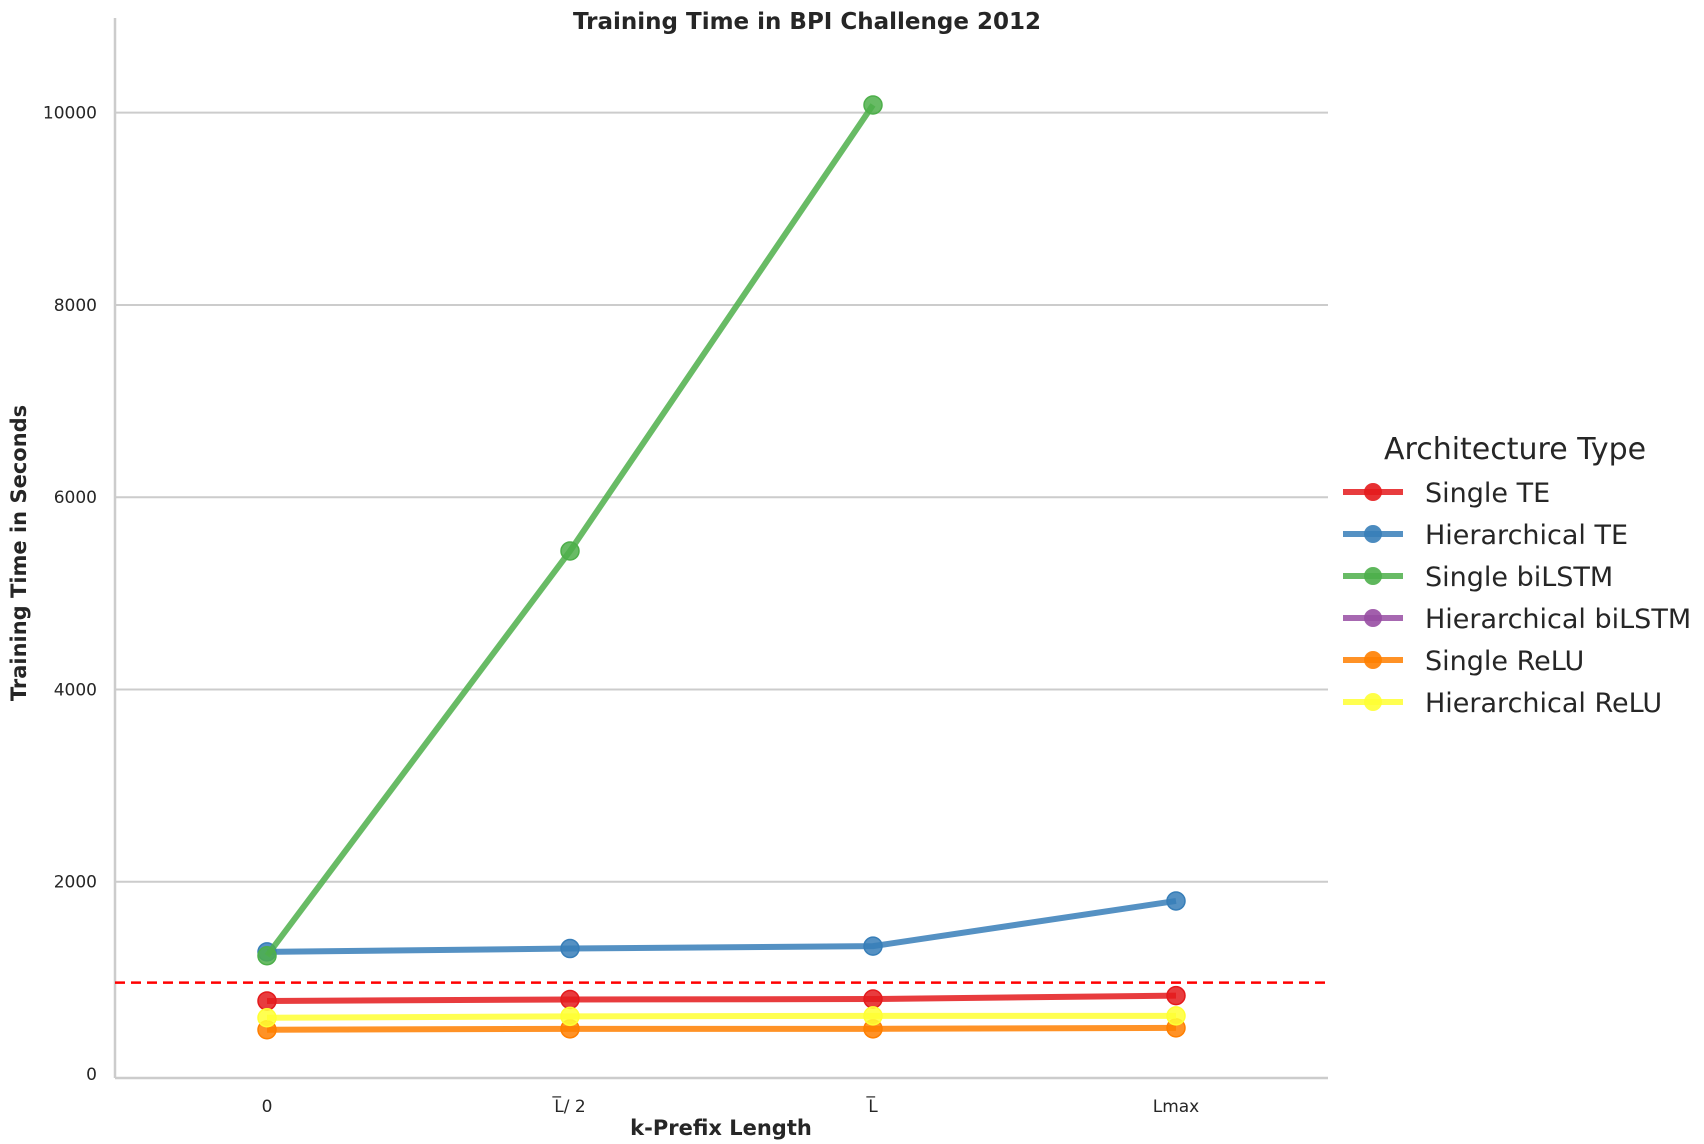  What do you see at coordinates (1487, 493) in the screenshot?
I see `legend-label: Single TE` at bounding box center [1487, 493].